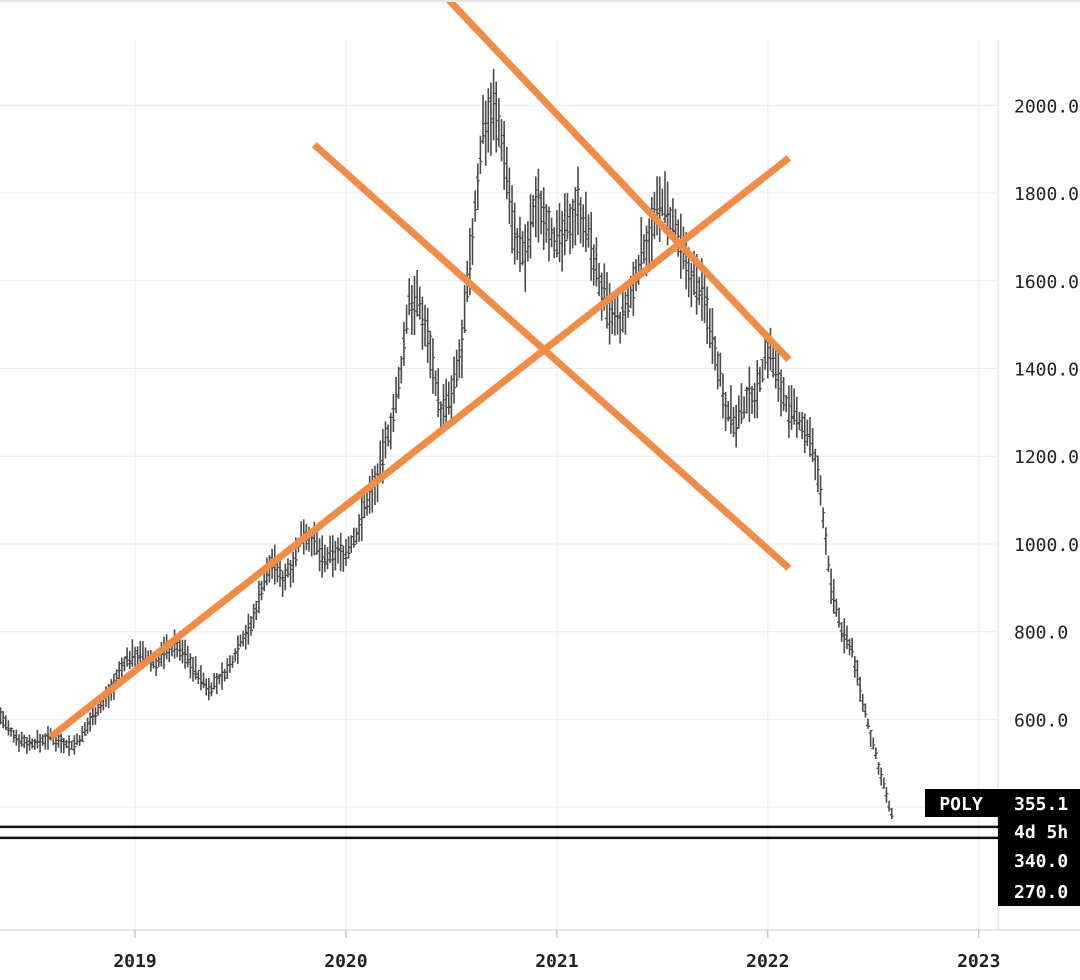  I want to click on level-1-box, so click(1039, 860).